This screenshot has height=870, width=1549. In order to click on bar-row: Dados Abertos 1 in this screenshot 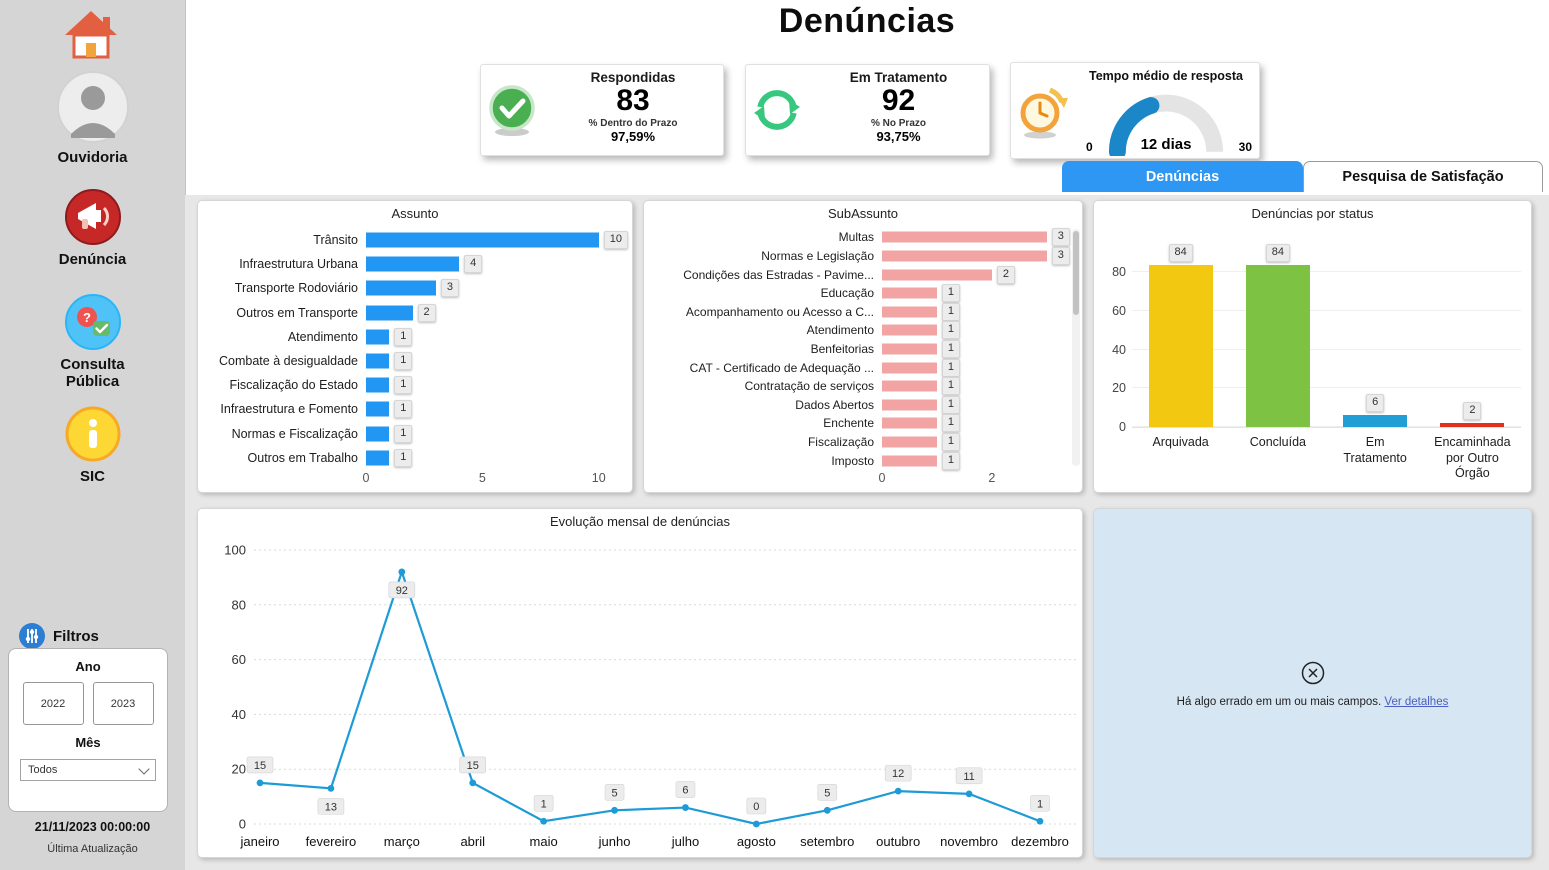, I will do `click(859, 404)`.